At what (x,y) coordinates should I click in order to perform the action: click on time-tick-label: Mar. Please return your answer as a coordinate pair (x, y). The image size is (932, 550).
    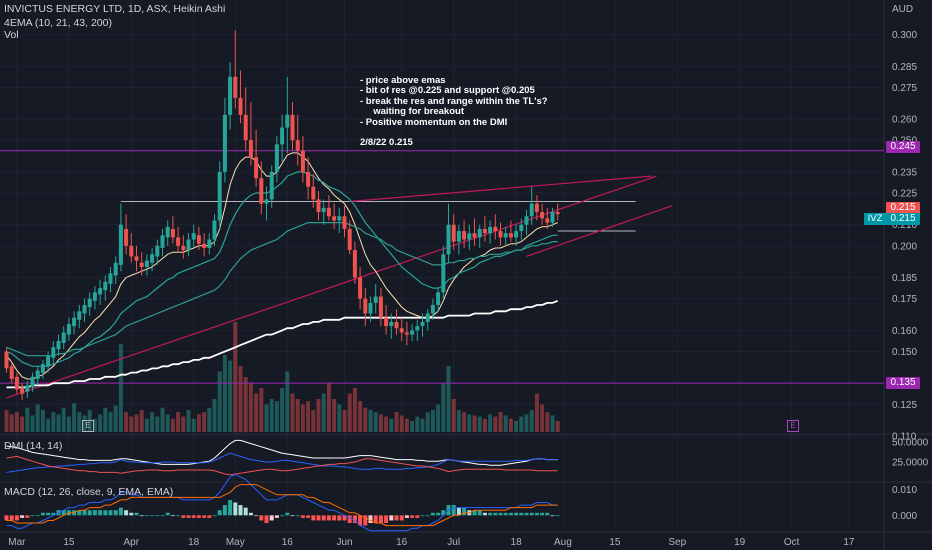
    Looking at the image, I should click on (17, 542).